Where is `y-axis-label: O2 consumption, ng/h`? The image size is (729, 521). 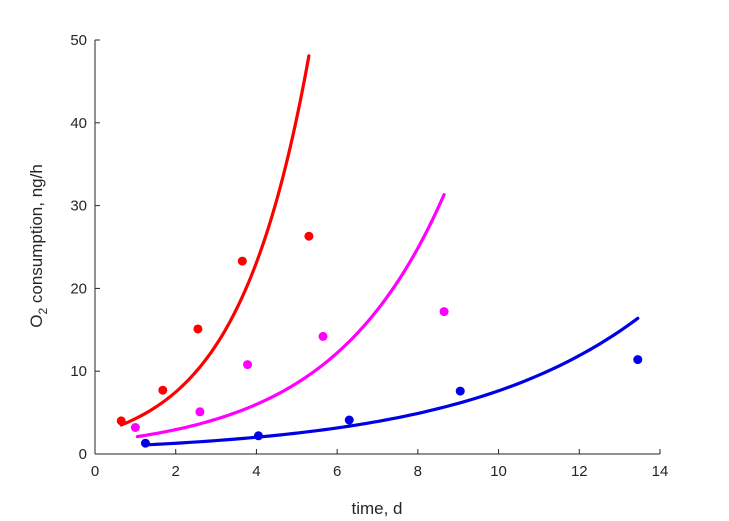
y-axis-label: O2 consumption, ng/h is located at coordinates (38, 246).